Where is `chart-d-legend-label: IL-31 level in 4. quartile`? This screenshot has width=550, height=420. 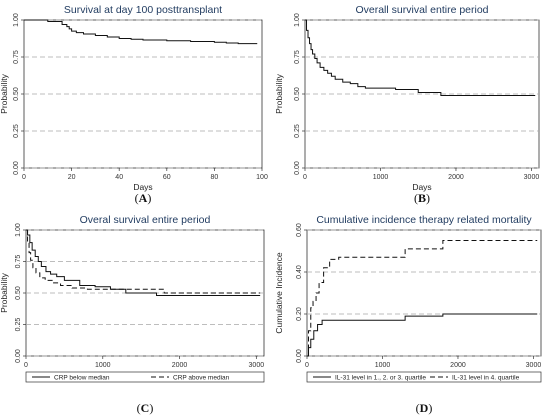 chart-d-legend-label: IL-31 level in 4. quartile is located at coordinates (486, 377).